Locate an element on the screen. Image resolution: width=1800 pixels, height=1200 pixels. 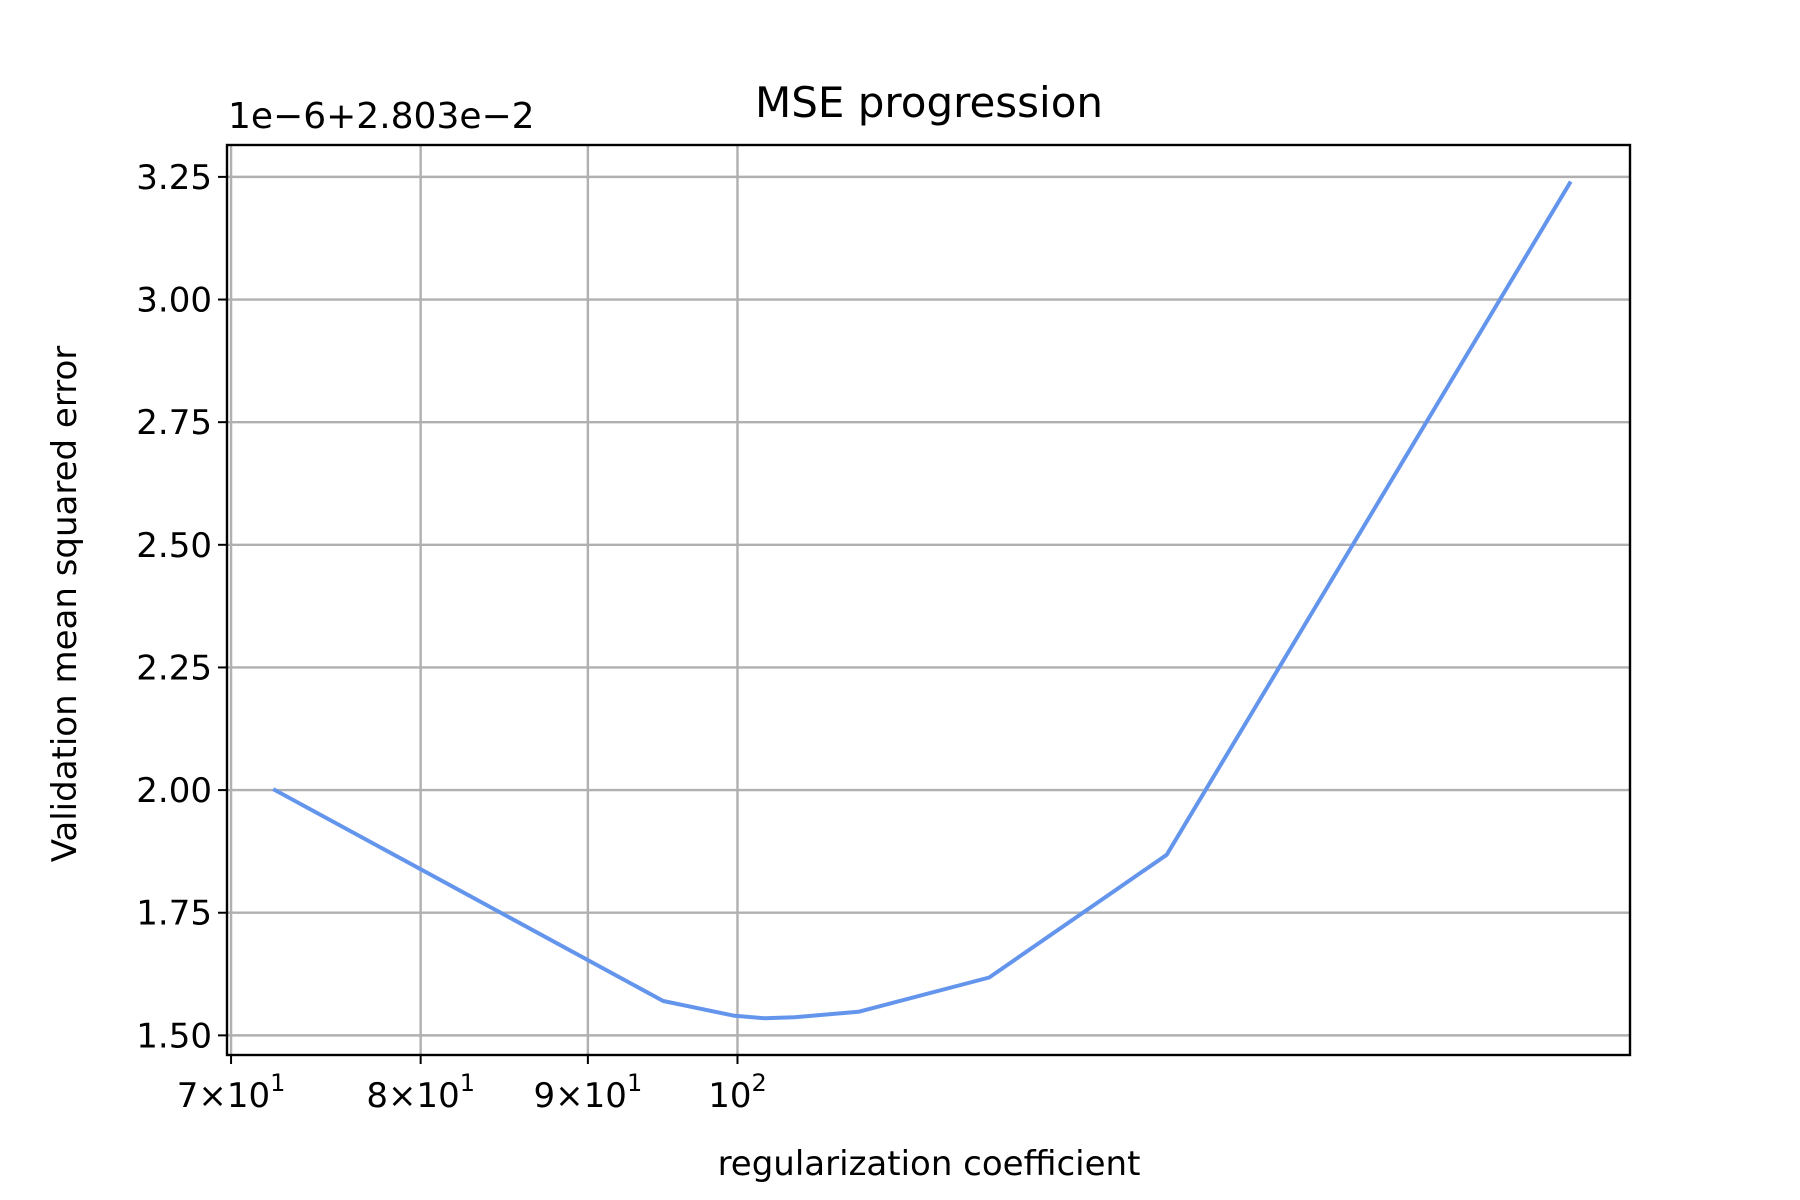
x-tick-label: 9×10¹ is located at coordinates (588, 1092).